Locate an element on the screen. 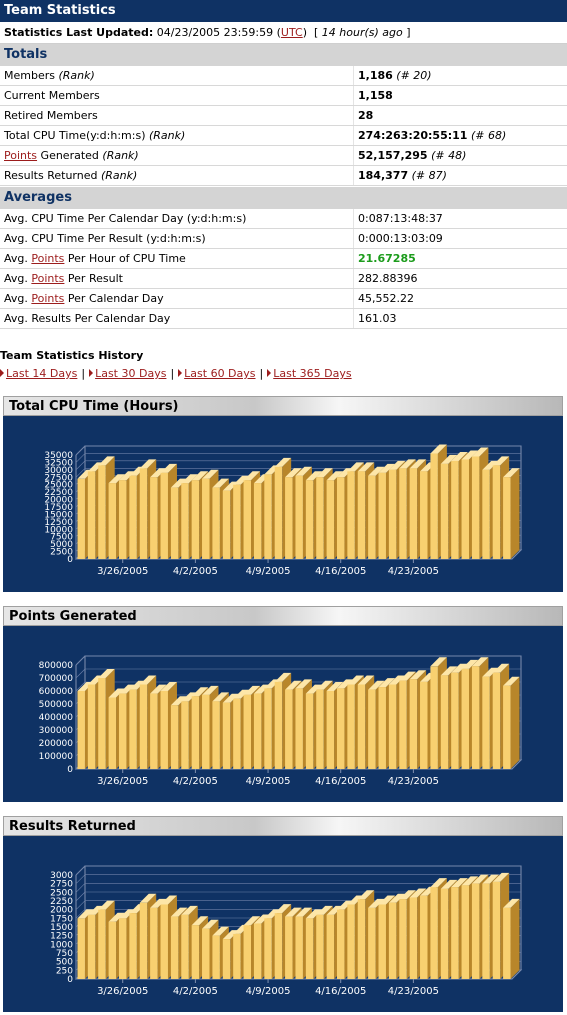 The height and width of the screenshot is (1015, 567). averages-row-value: 21.67285 is located at coordinates (460, 258).